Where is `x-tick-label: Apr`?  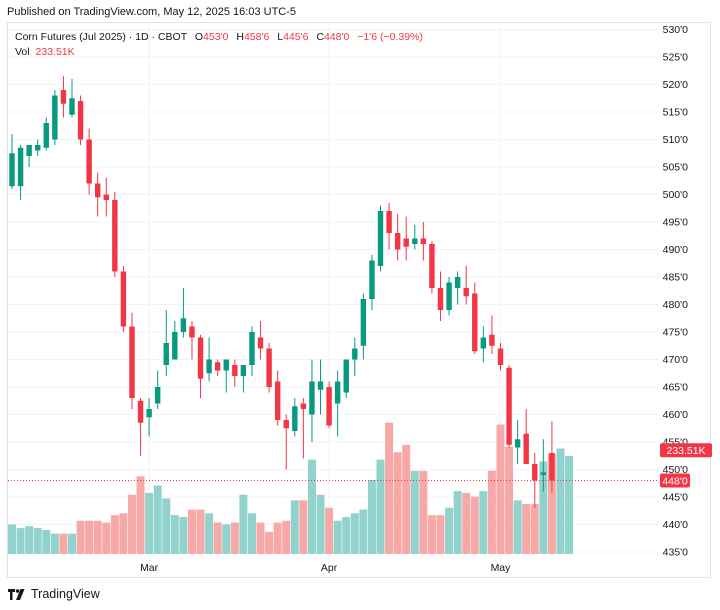
x-tick-label: Apr is located at coordinates (329, 568).